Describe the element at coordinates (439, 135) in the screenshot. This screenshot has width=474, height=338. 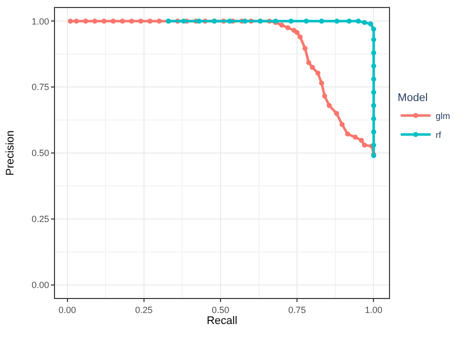
I see `legend-label: rf` at that location.